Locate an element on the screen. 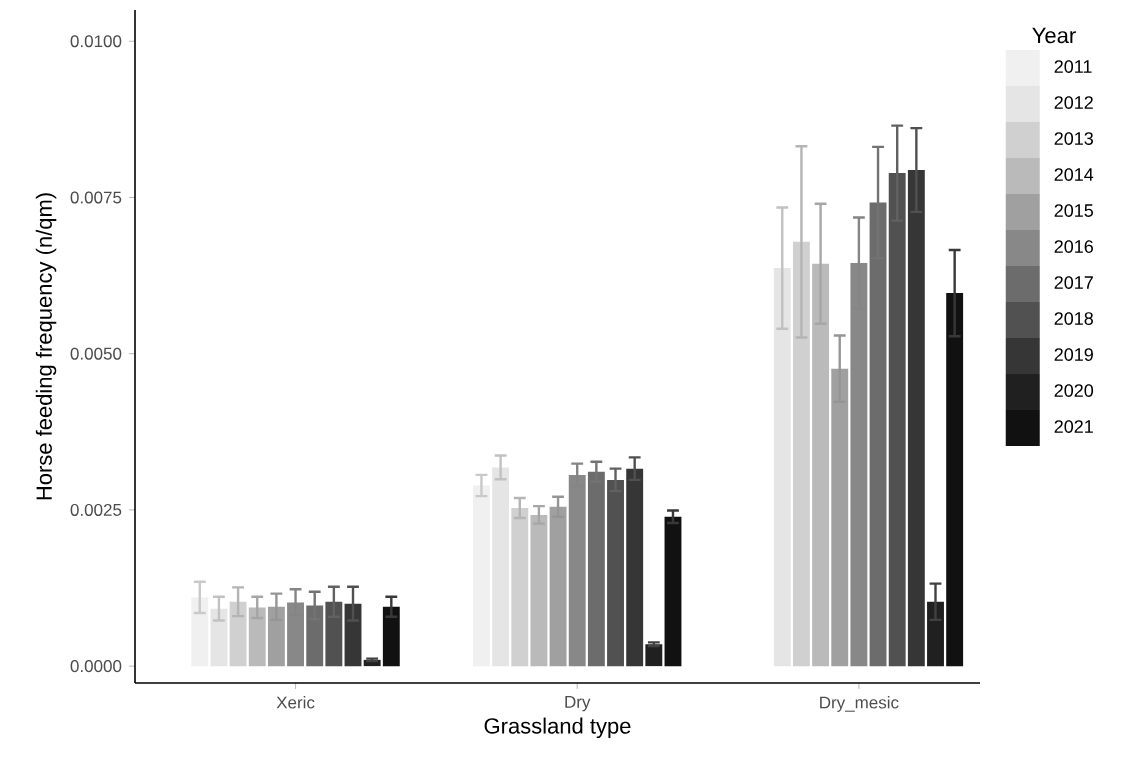  x-axis-title: Grassland type is located at coordinates (557, 728).